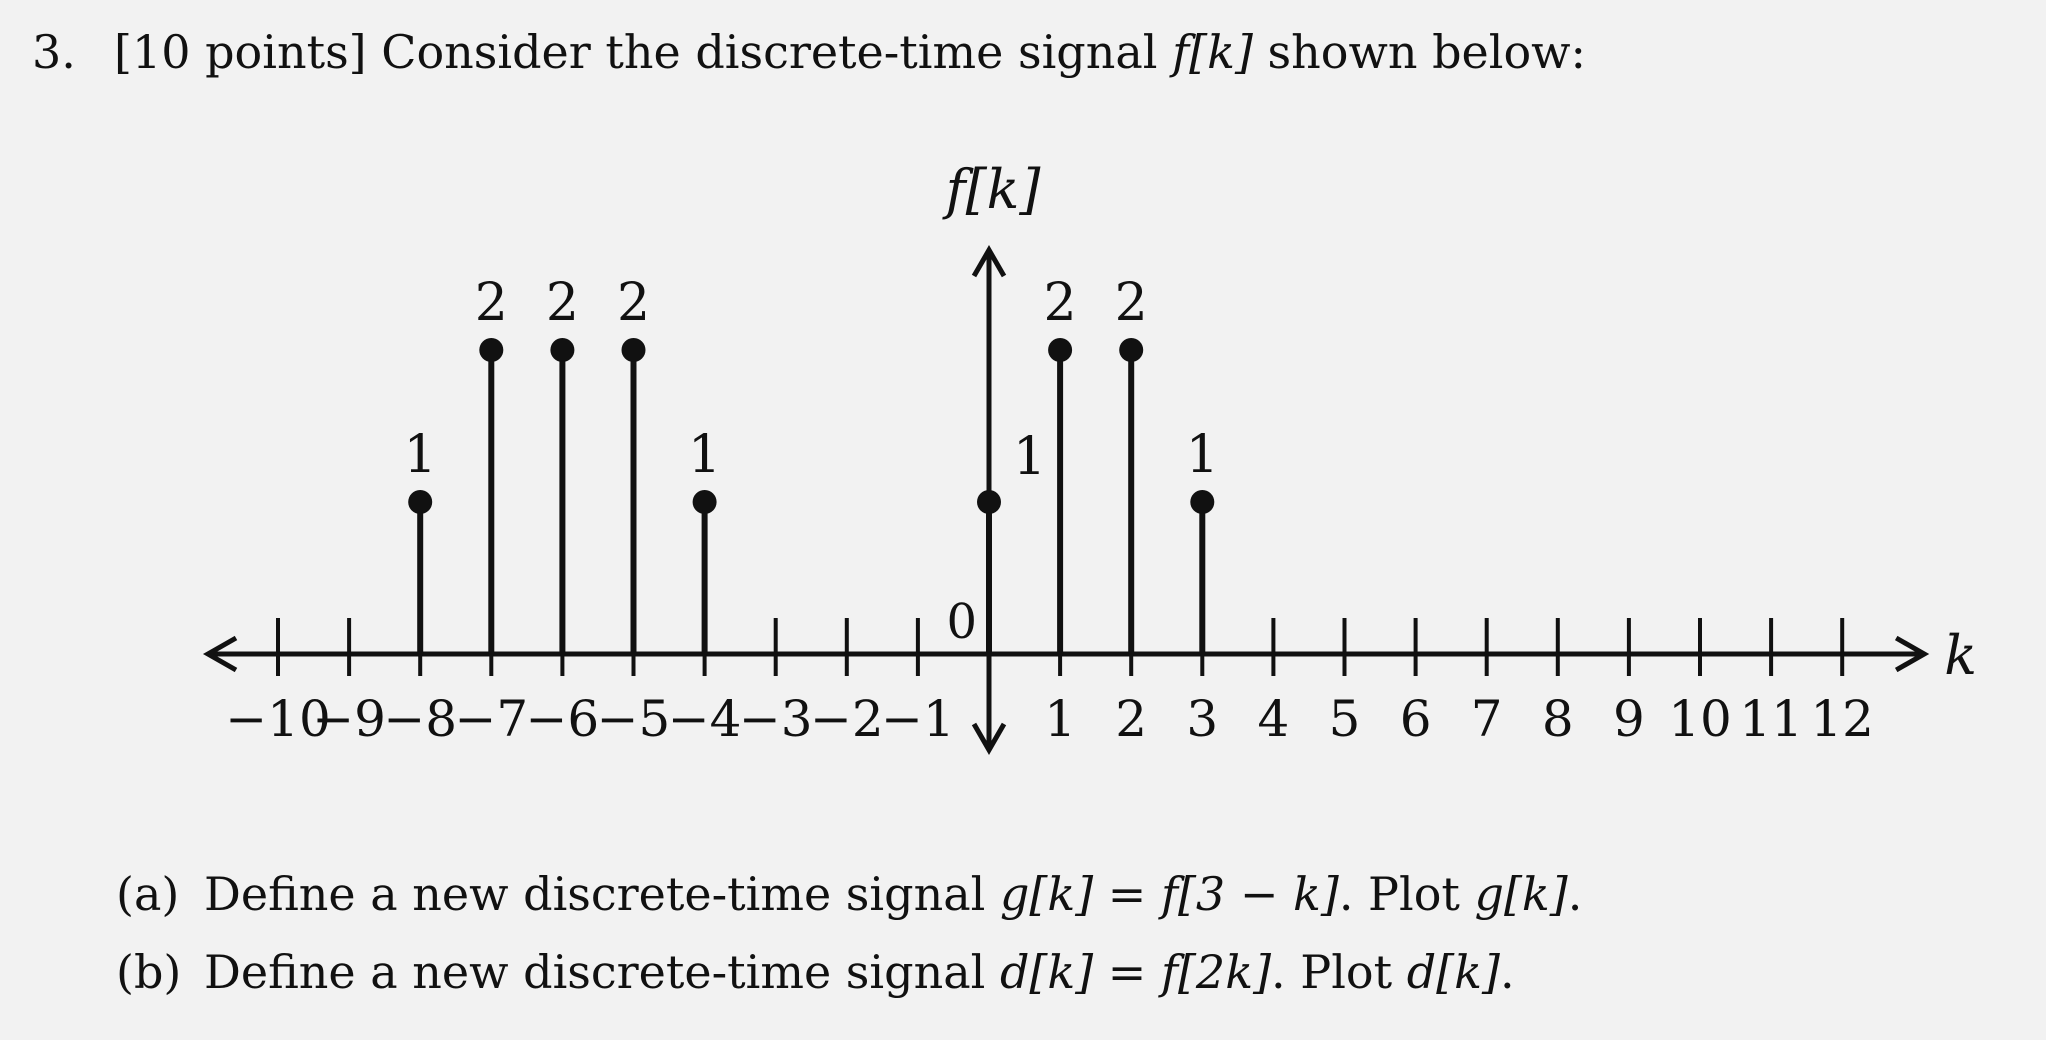 The image size is (2046, 1040). Describe the element at coordinates (1912, 654) in the screenshot. I see `x-axis-right-arrow` at that location.